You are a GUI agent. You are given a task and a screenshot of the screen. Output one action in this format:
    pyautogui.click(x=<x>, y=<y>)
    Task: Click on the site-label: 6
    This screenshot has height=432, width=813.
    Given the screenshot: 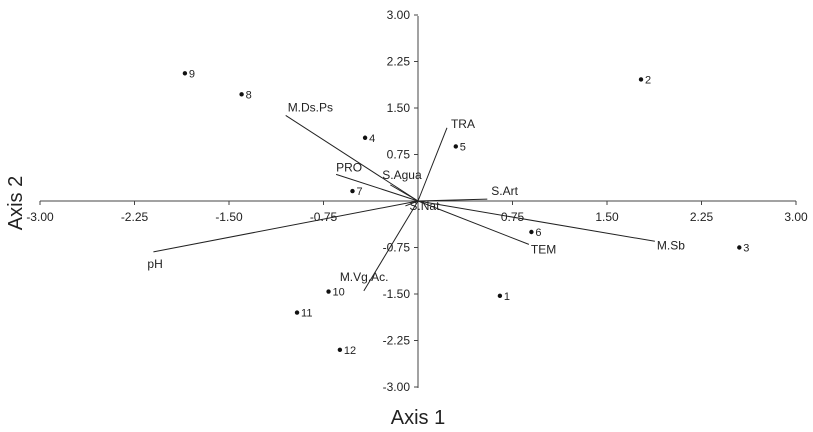 What is the action you would take?
    pyautogui.click(x=538, y=233)
    